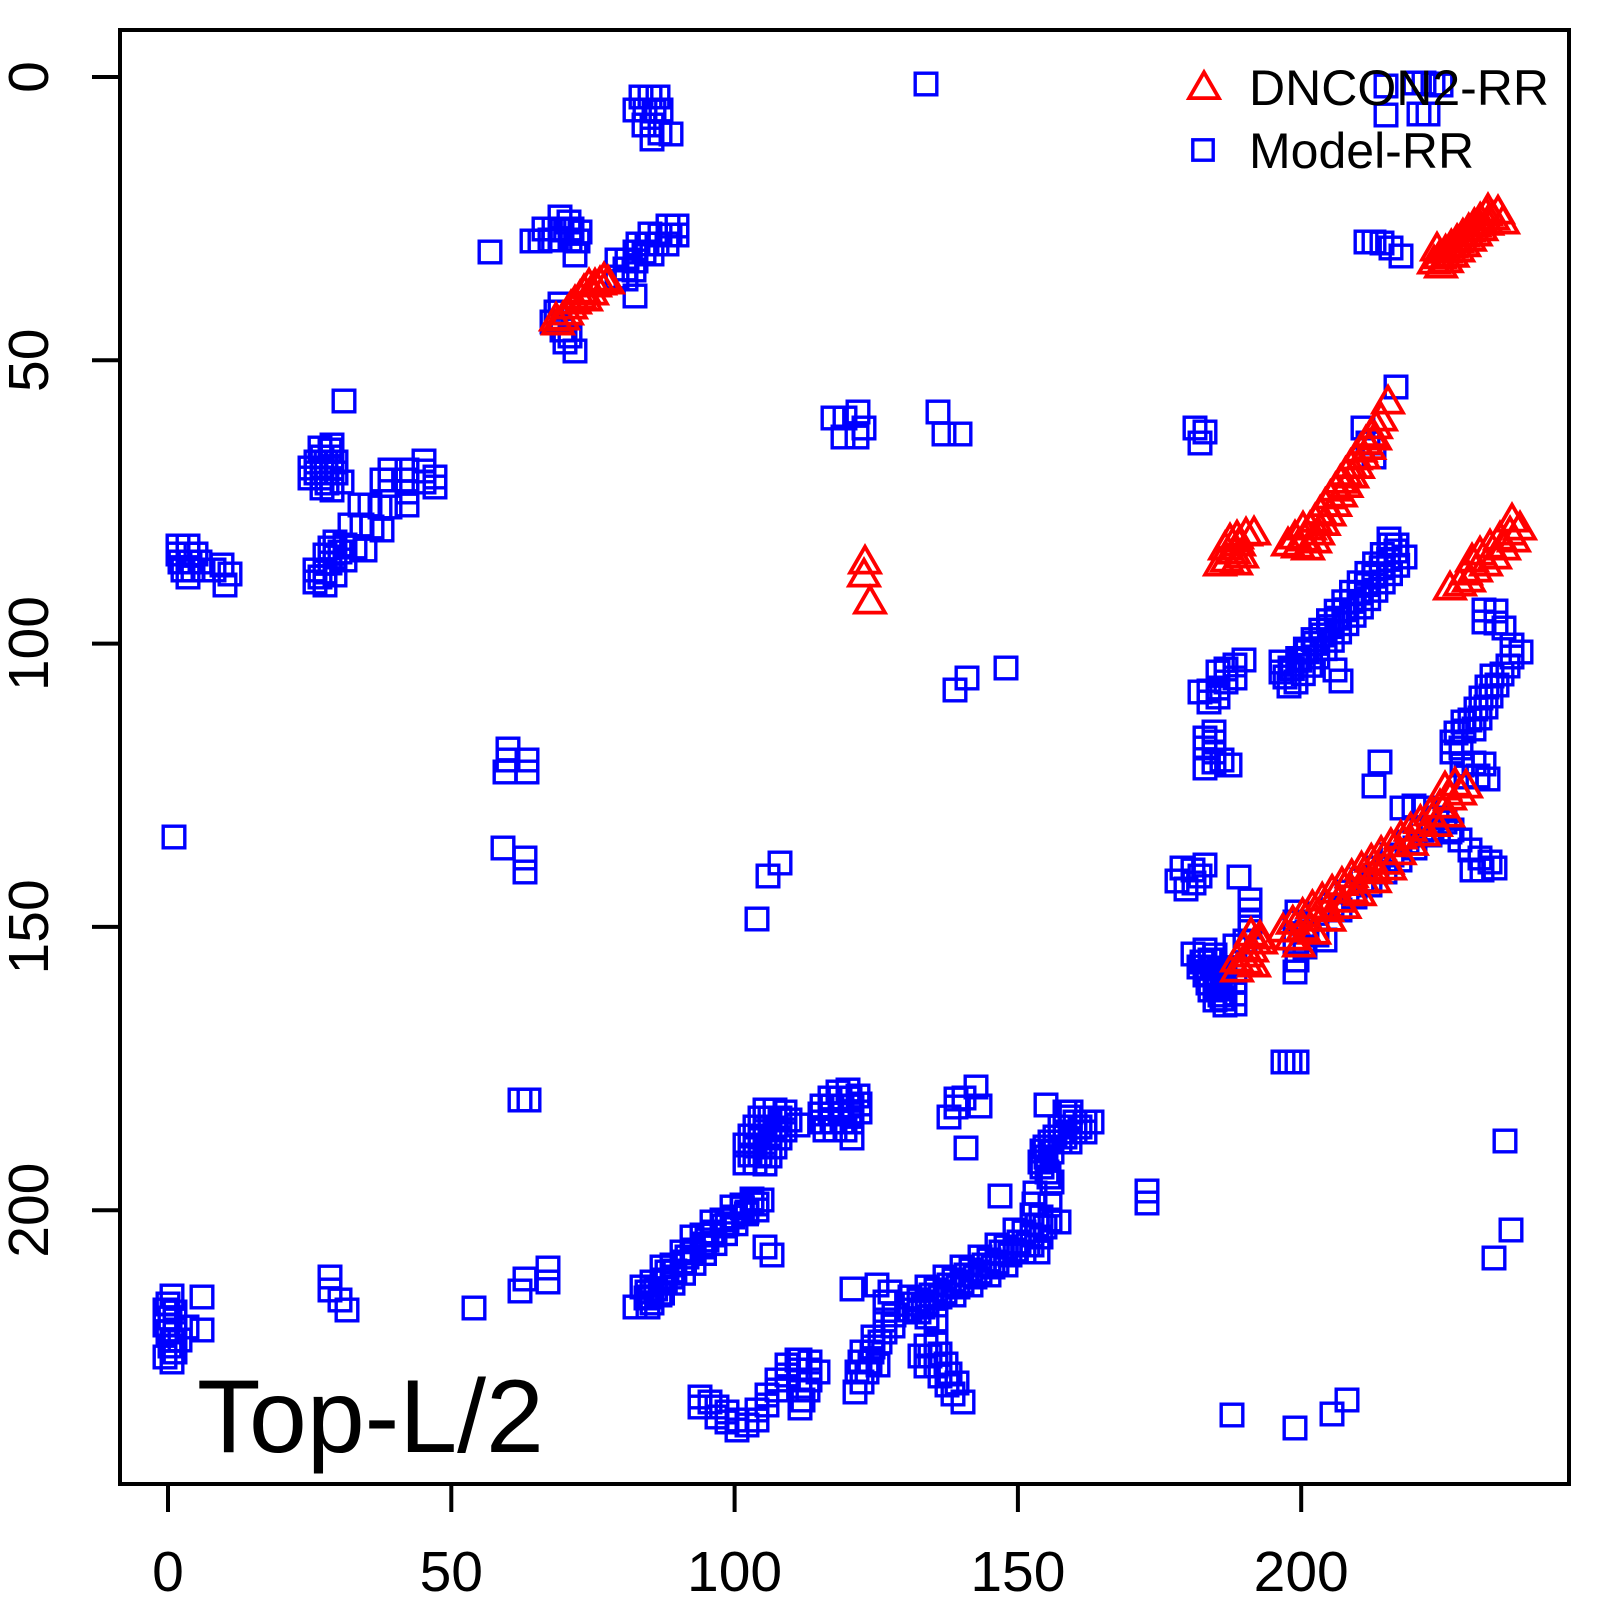 This screenshot has width=1600, height=1605. I want to click on svg-text: Top-L/2, so click(370, 1417).